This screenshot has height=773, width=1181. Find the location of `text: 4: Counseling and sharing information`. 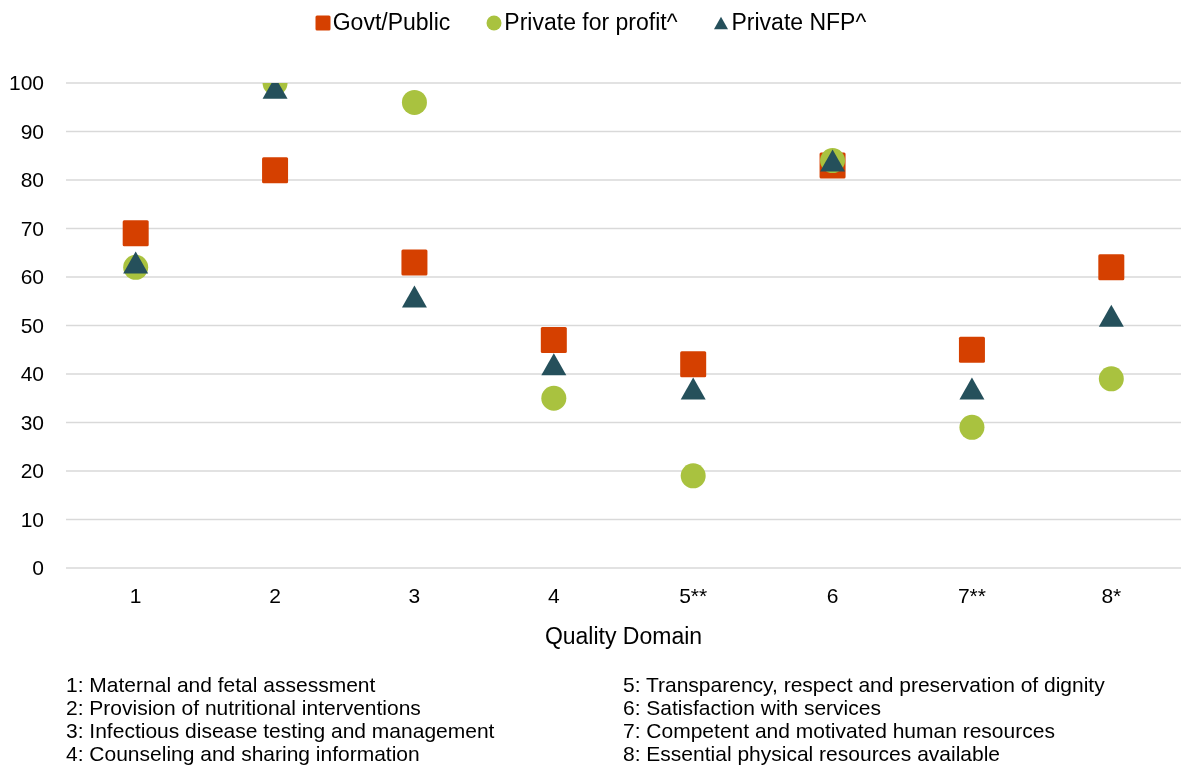

text: 4: Counseling and sharing information is located at coordinates (243, 753).